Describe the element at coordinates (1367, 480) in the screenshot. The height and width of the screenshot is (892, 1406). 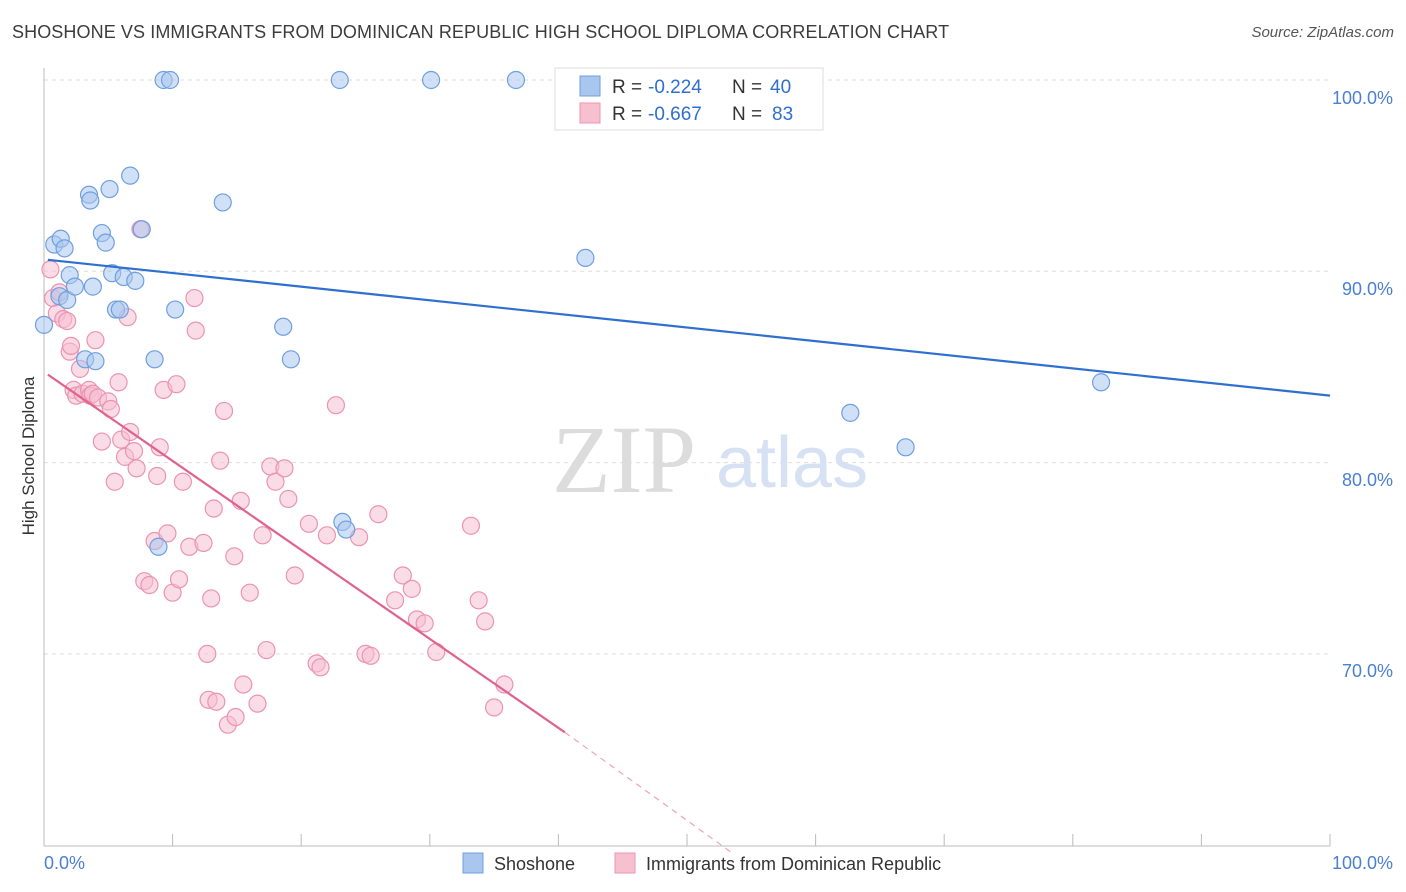
I see `y-tick-label-80: 80.0%` at that location.